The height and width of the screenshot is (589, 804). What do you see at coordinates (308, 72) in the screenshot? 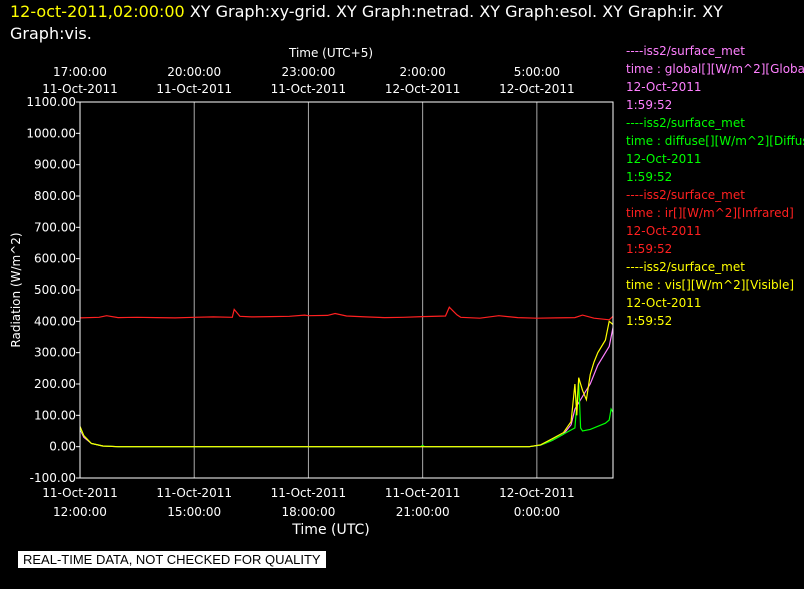
I see `top-tick-time: 23:00:00` at bounding box center [308, 72].